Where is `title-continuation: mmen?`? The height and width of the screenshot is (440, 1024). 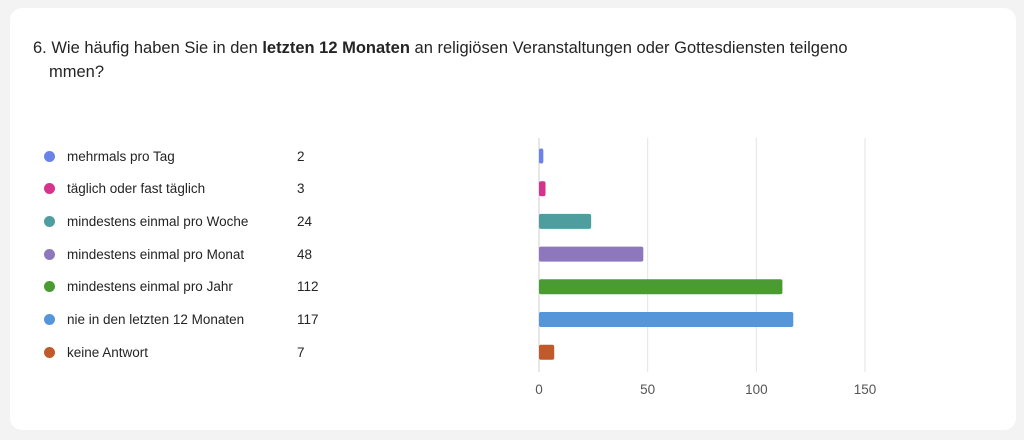 title-continuation: mmen? is located at coordinates (77, 72).